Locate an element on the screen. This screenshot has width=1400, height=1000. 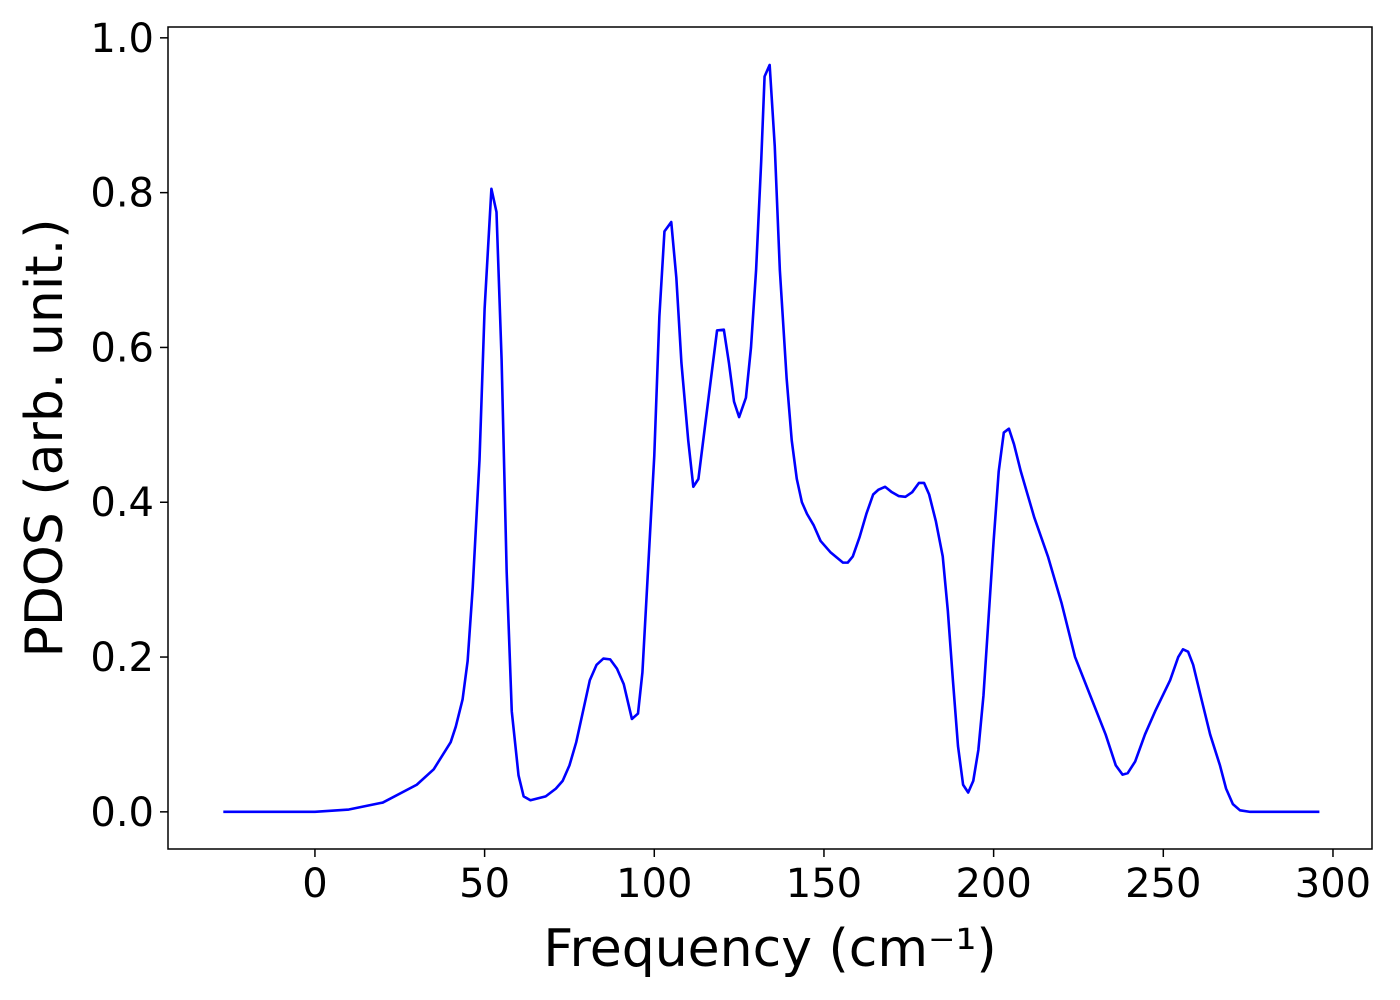
x-tick-label: 100 is located at coordinates (654, 884).